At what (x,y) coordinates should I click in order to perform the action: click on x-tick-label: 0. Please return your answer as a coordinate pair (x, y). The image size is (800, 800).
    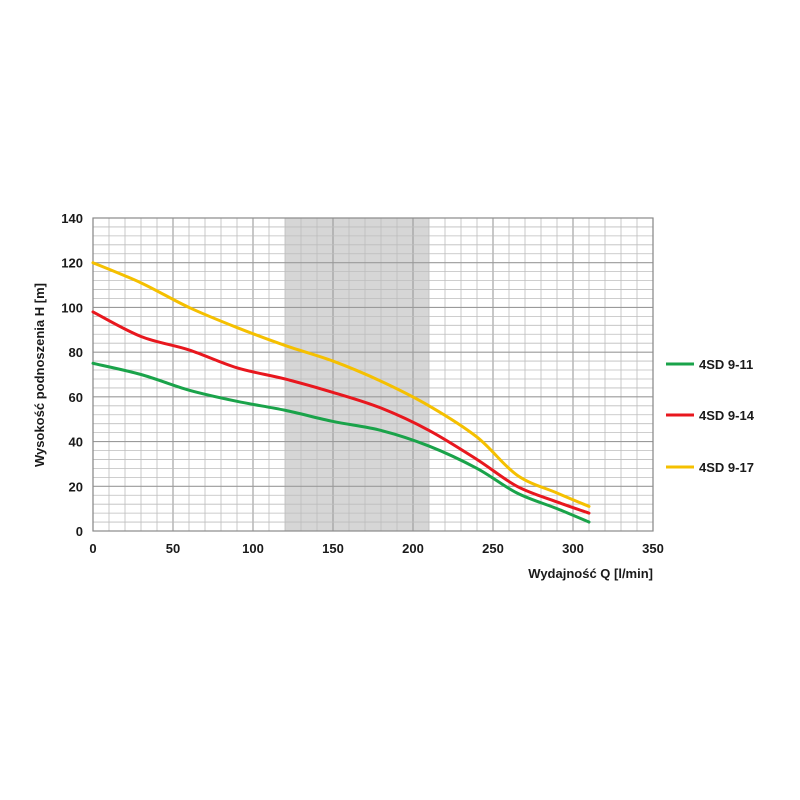
    Looking at the image, I should click on (92, 548).